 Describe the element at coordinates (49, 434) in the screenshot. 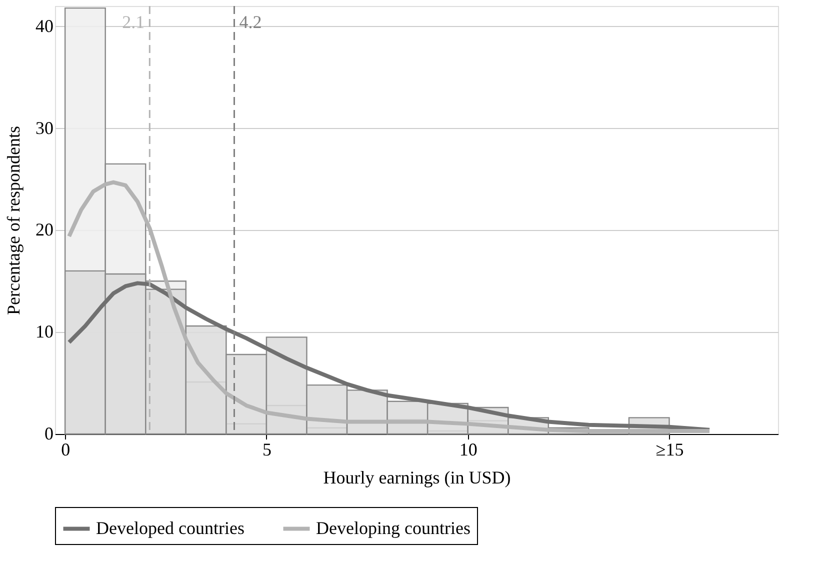

I see `y-tick-label: 0` at that location.